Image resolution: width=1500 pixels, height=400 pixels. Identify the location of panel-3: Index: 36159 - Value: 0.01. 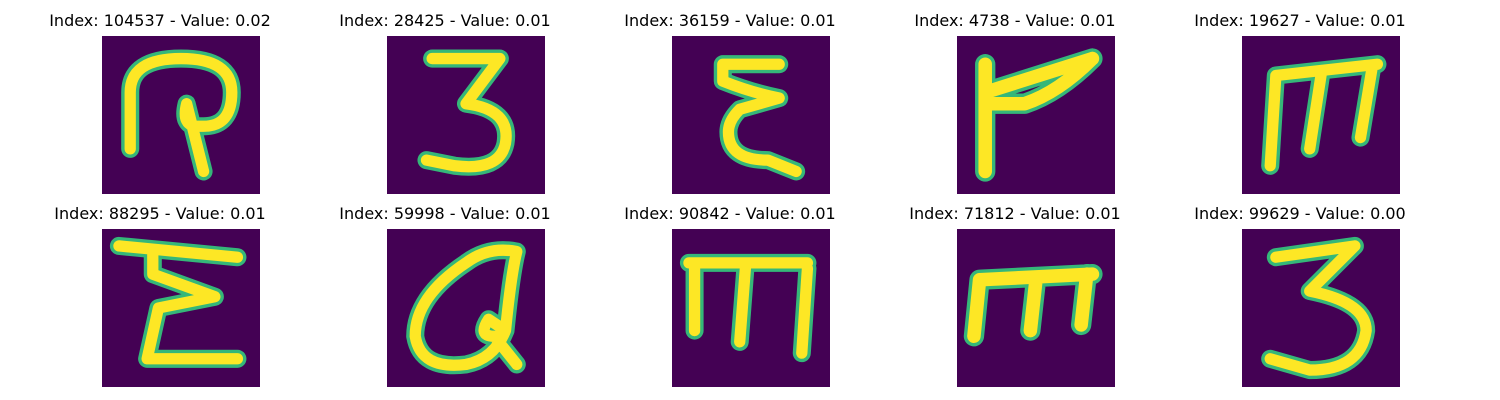
(730, 105).